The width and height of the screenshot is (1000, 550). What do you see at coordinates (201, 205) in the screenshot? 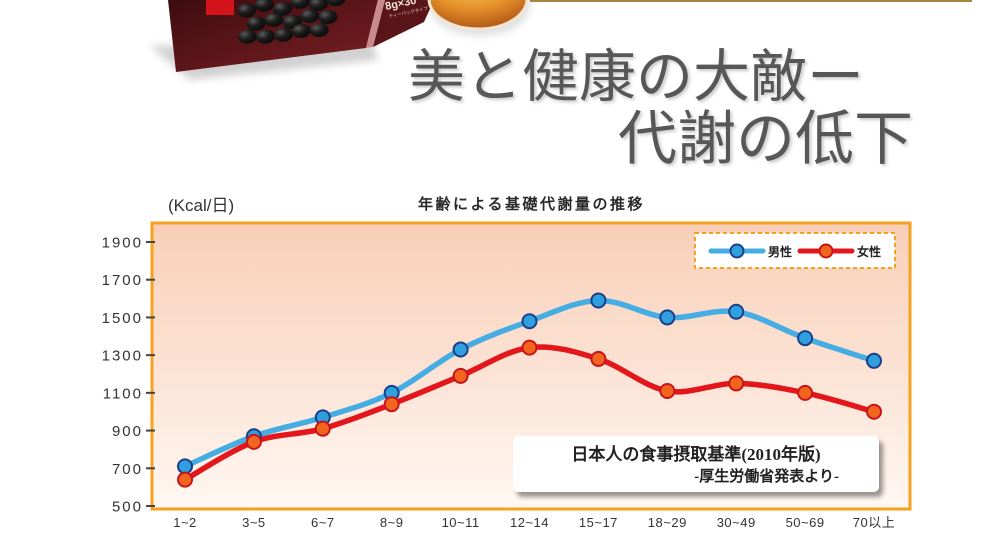
I see `y-axis-label: (Kcal/日)` at bounding box center [201, 205].